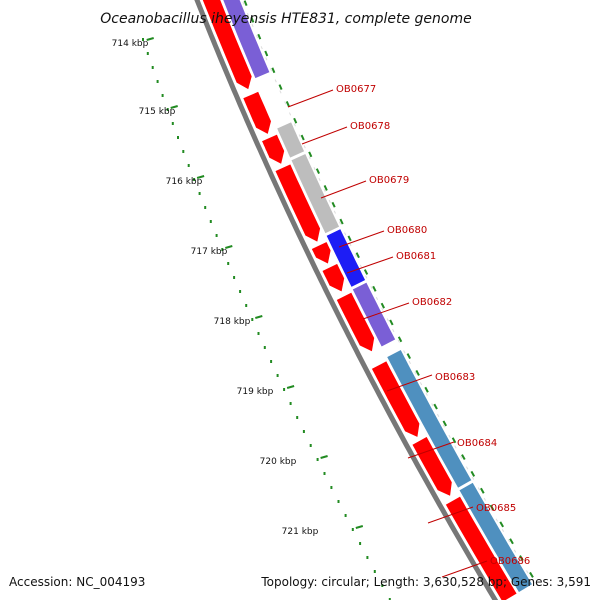  I want to click on kbp-label-721: 721 kbp, so click(300, 532).